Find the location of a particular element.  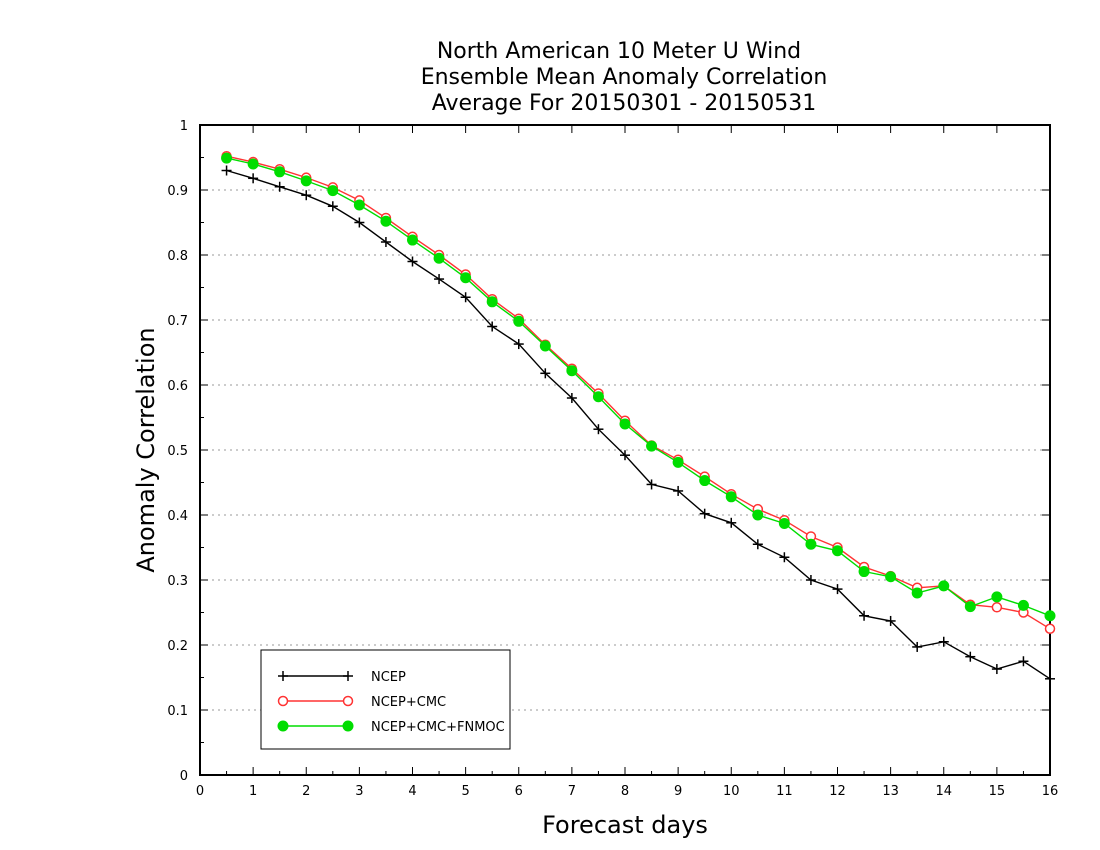

legend-box is located at coordinates (385, 699).